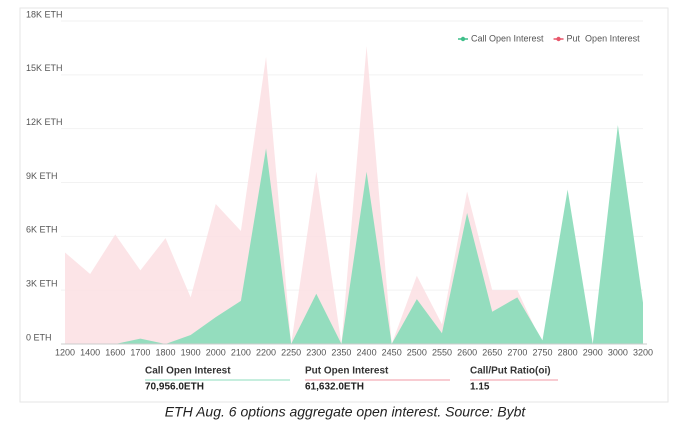 Image resolution: width=690 pixels, height=431 pixels. I want to click on x-tick-label: 2100, so click(241, 352).